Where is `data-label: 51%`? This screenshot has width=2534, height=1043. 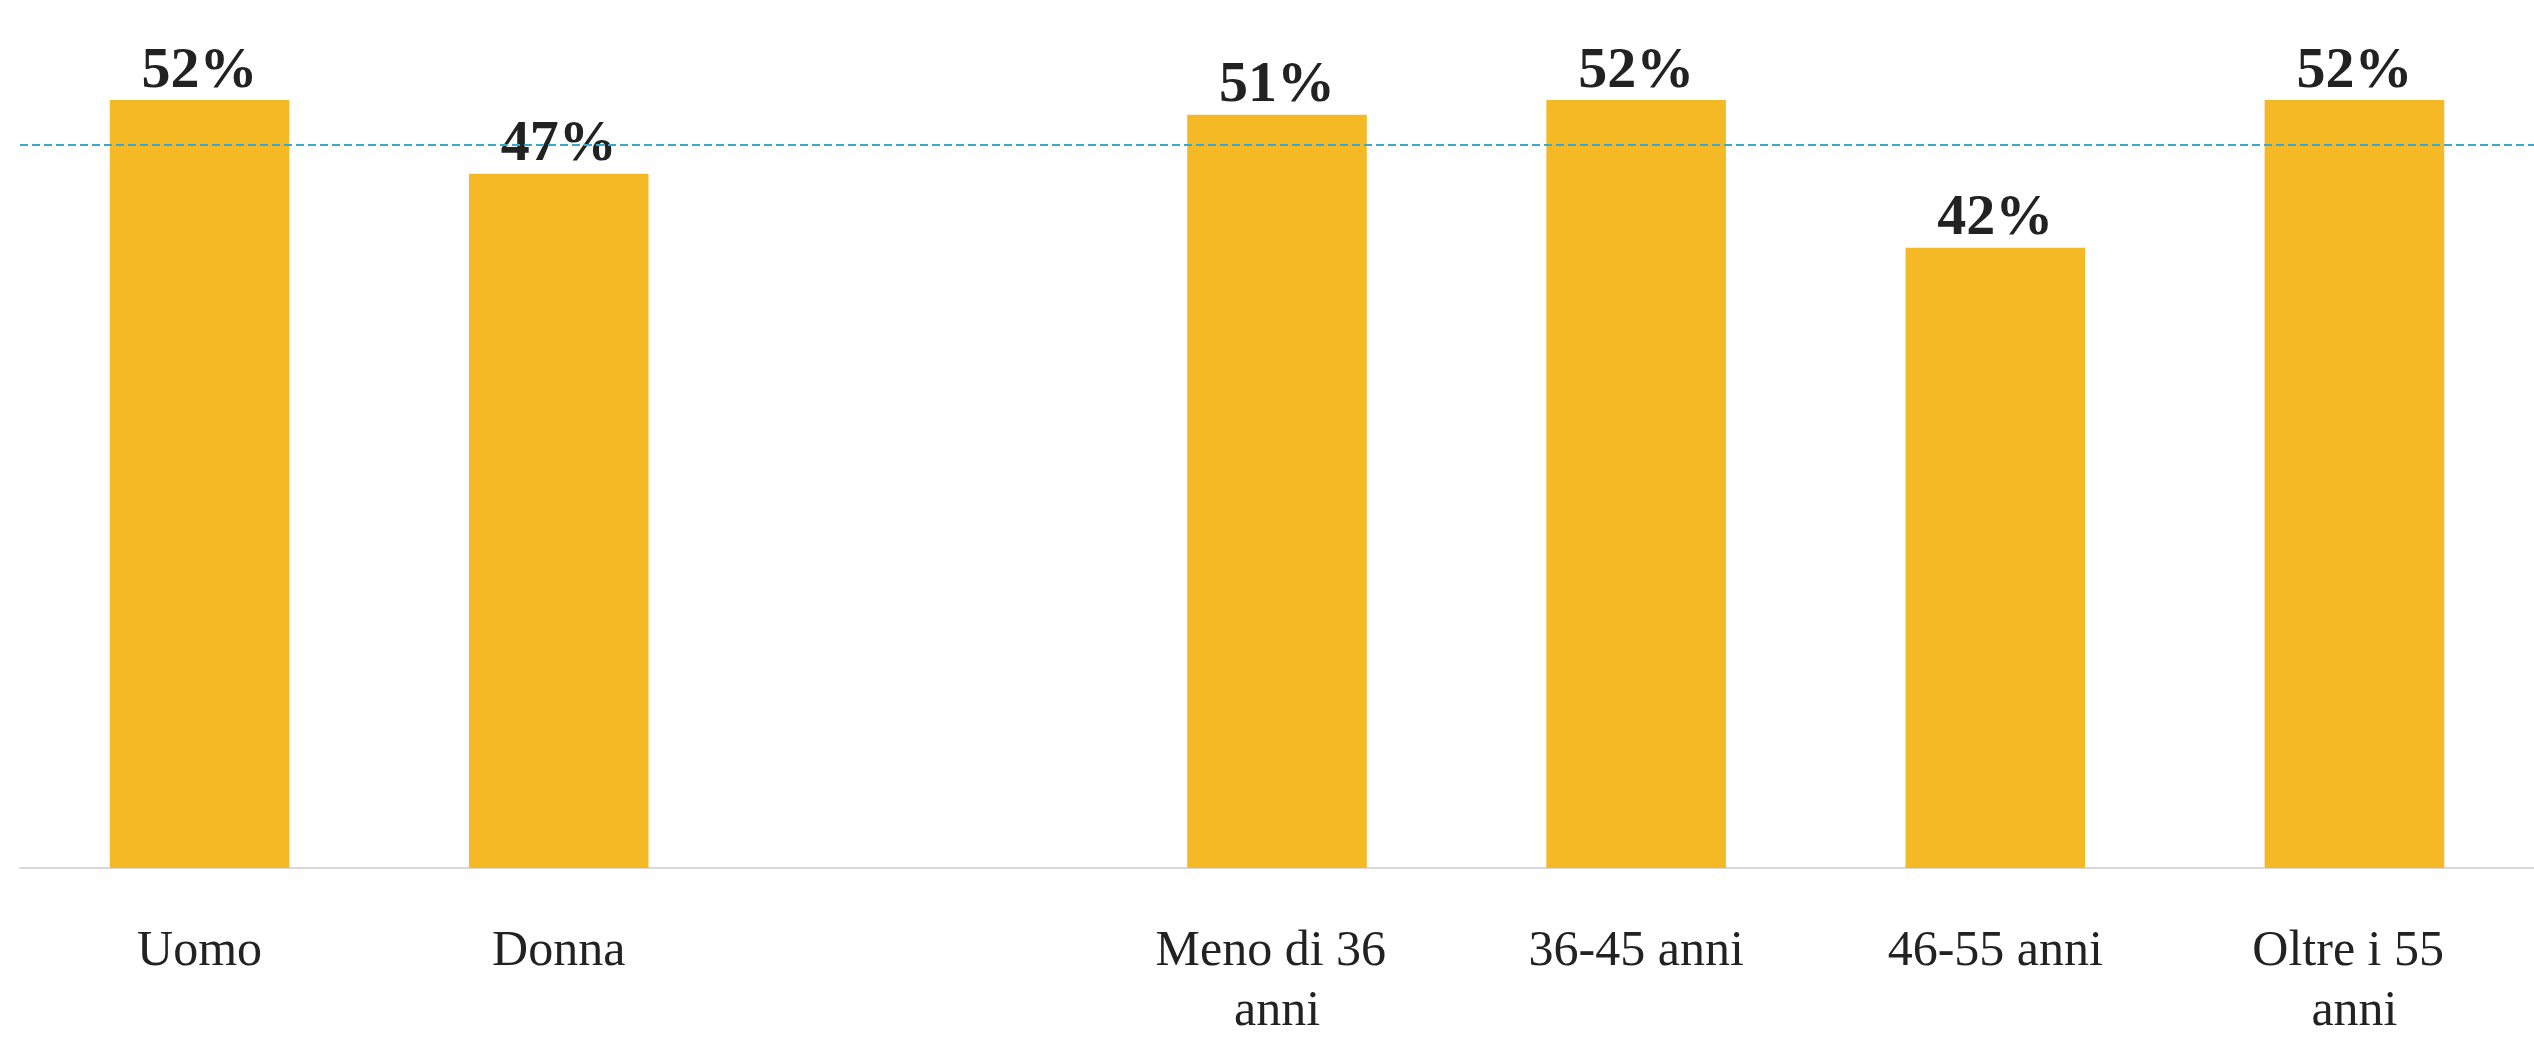 data-label: 51% is located at coordinates (1277, 82).